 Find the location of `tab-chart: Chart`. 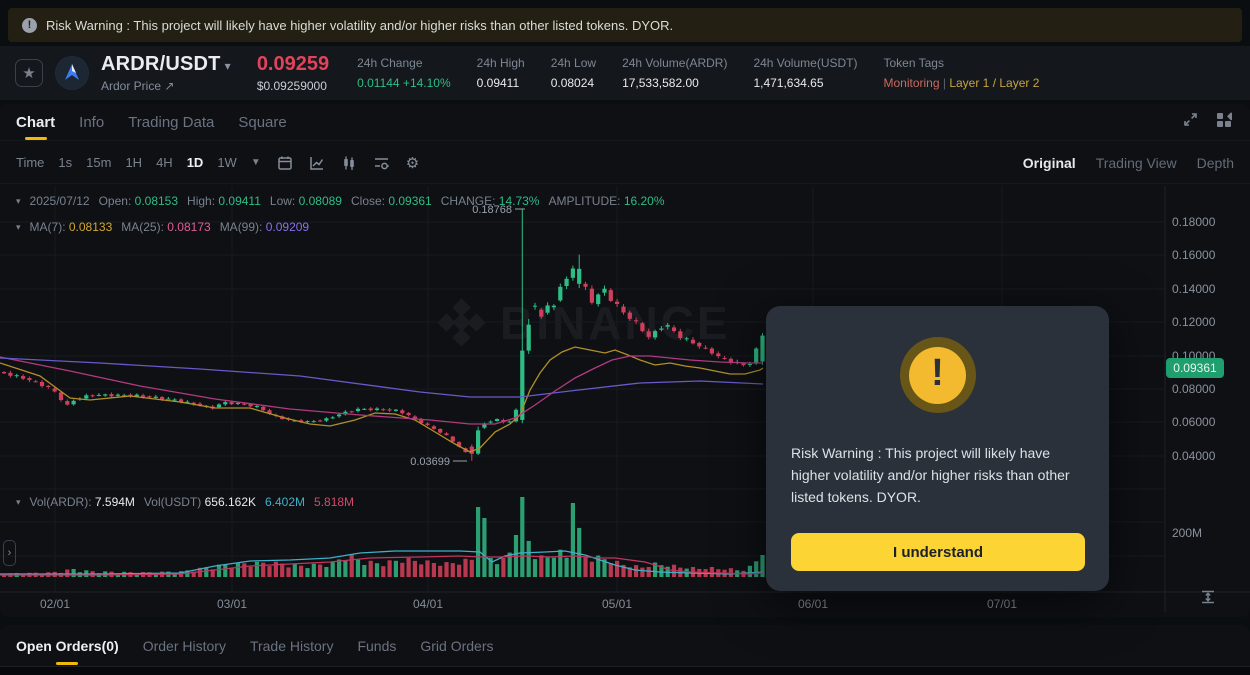

tab-chart: Chart is located at coordinates (35, 122).